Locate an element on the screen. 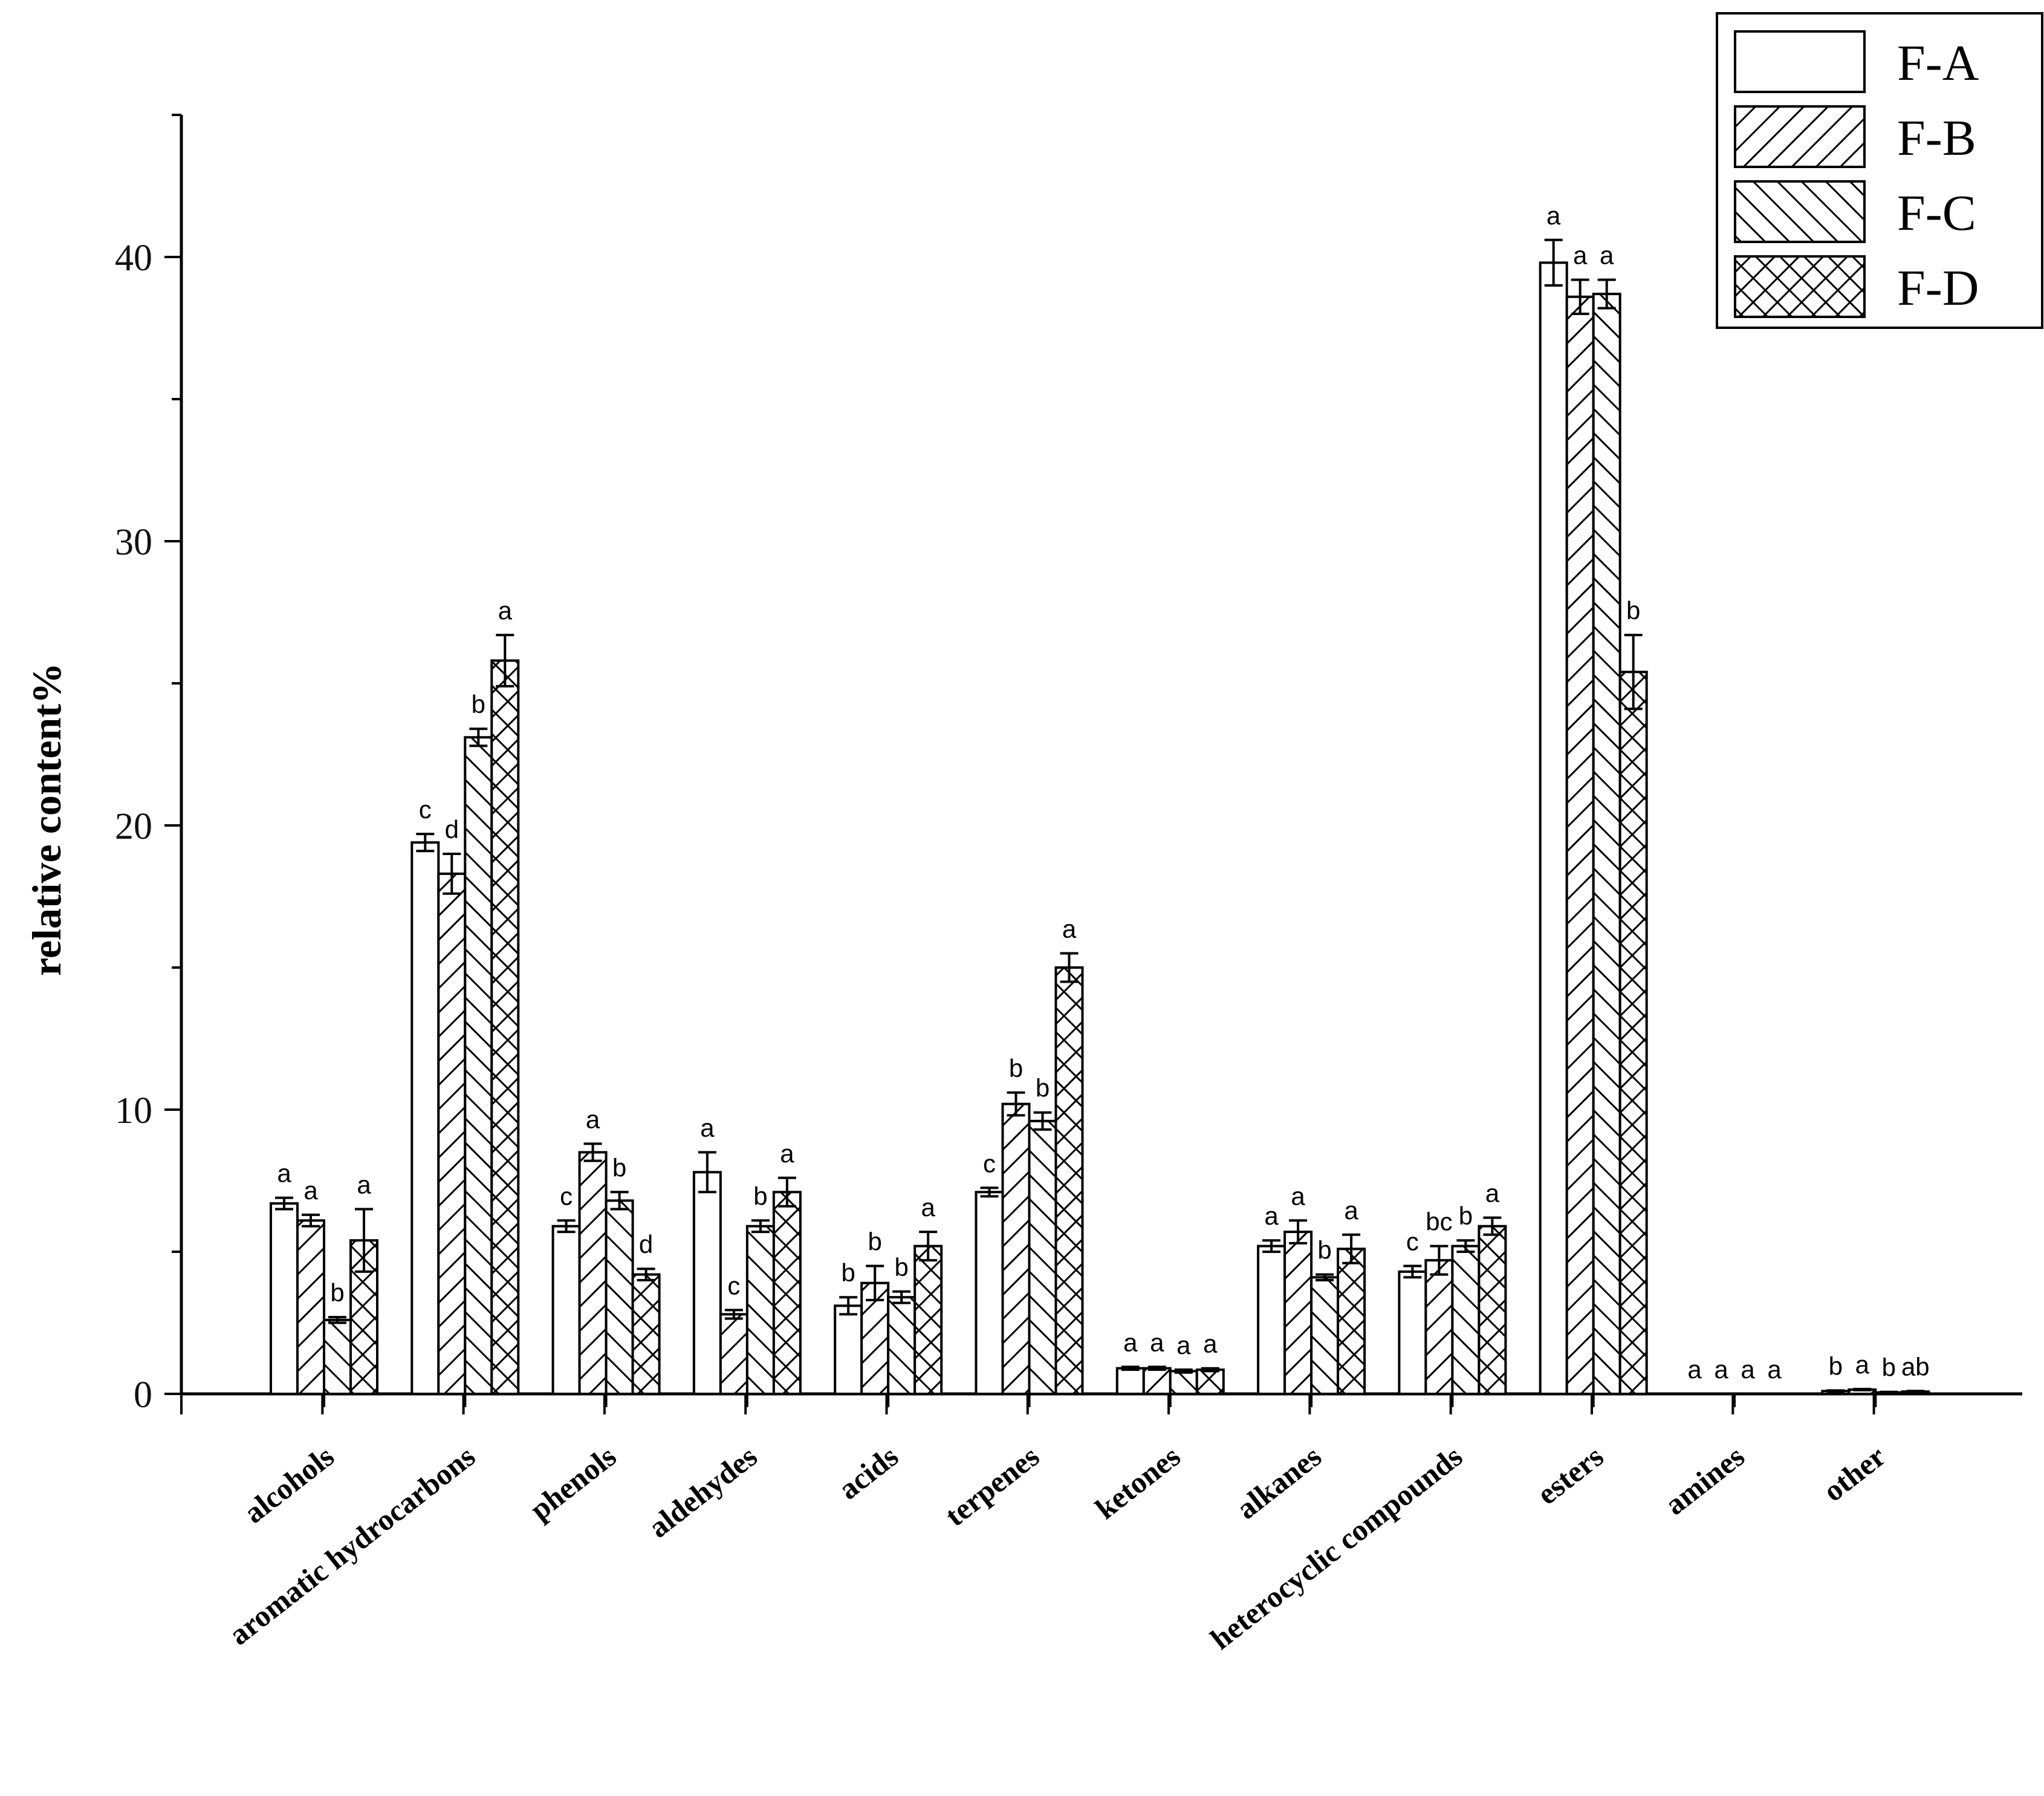 This screenshot has width=2044, height=1796. y-tick-label: 20 is located at coordinates (133, 826).